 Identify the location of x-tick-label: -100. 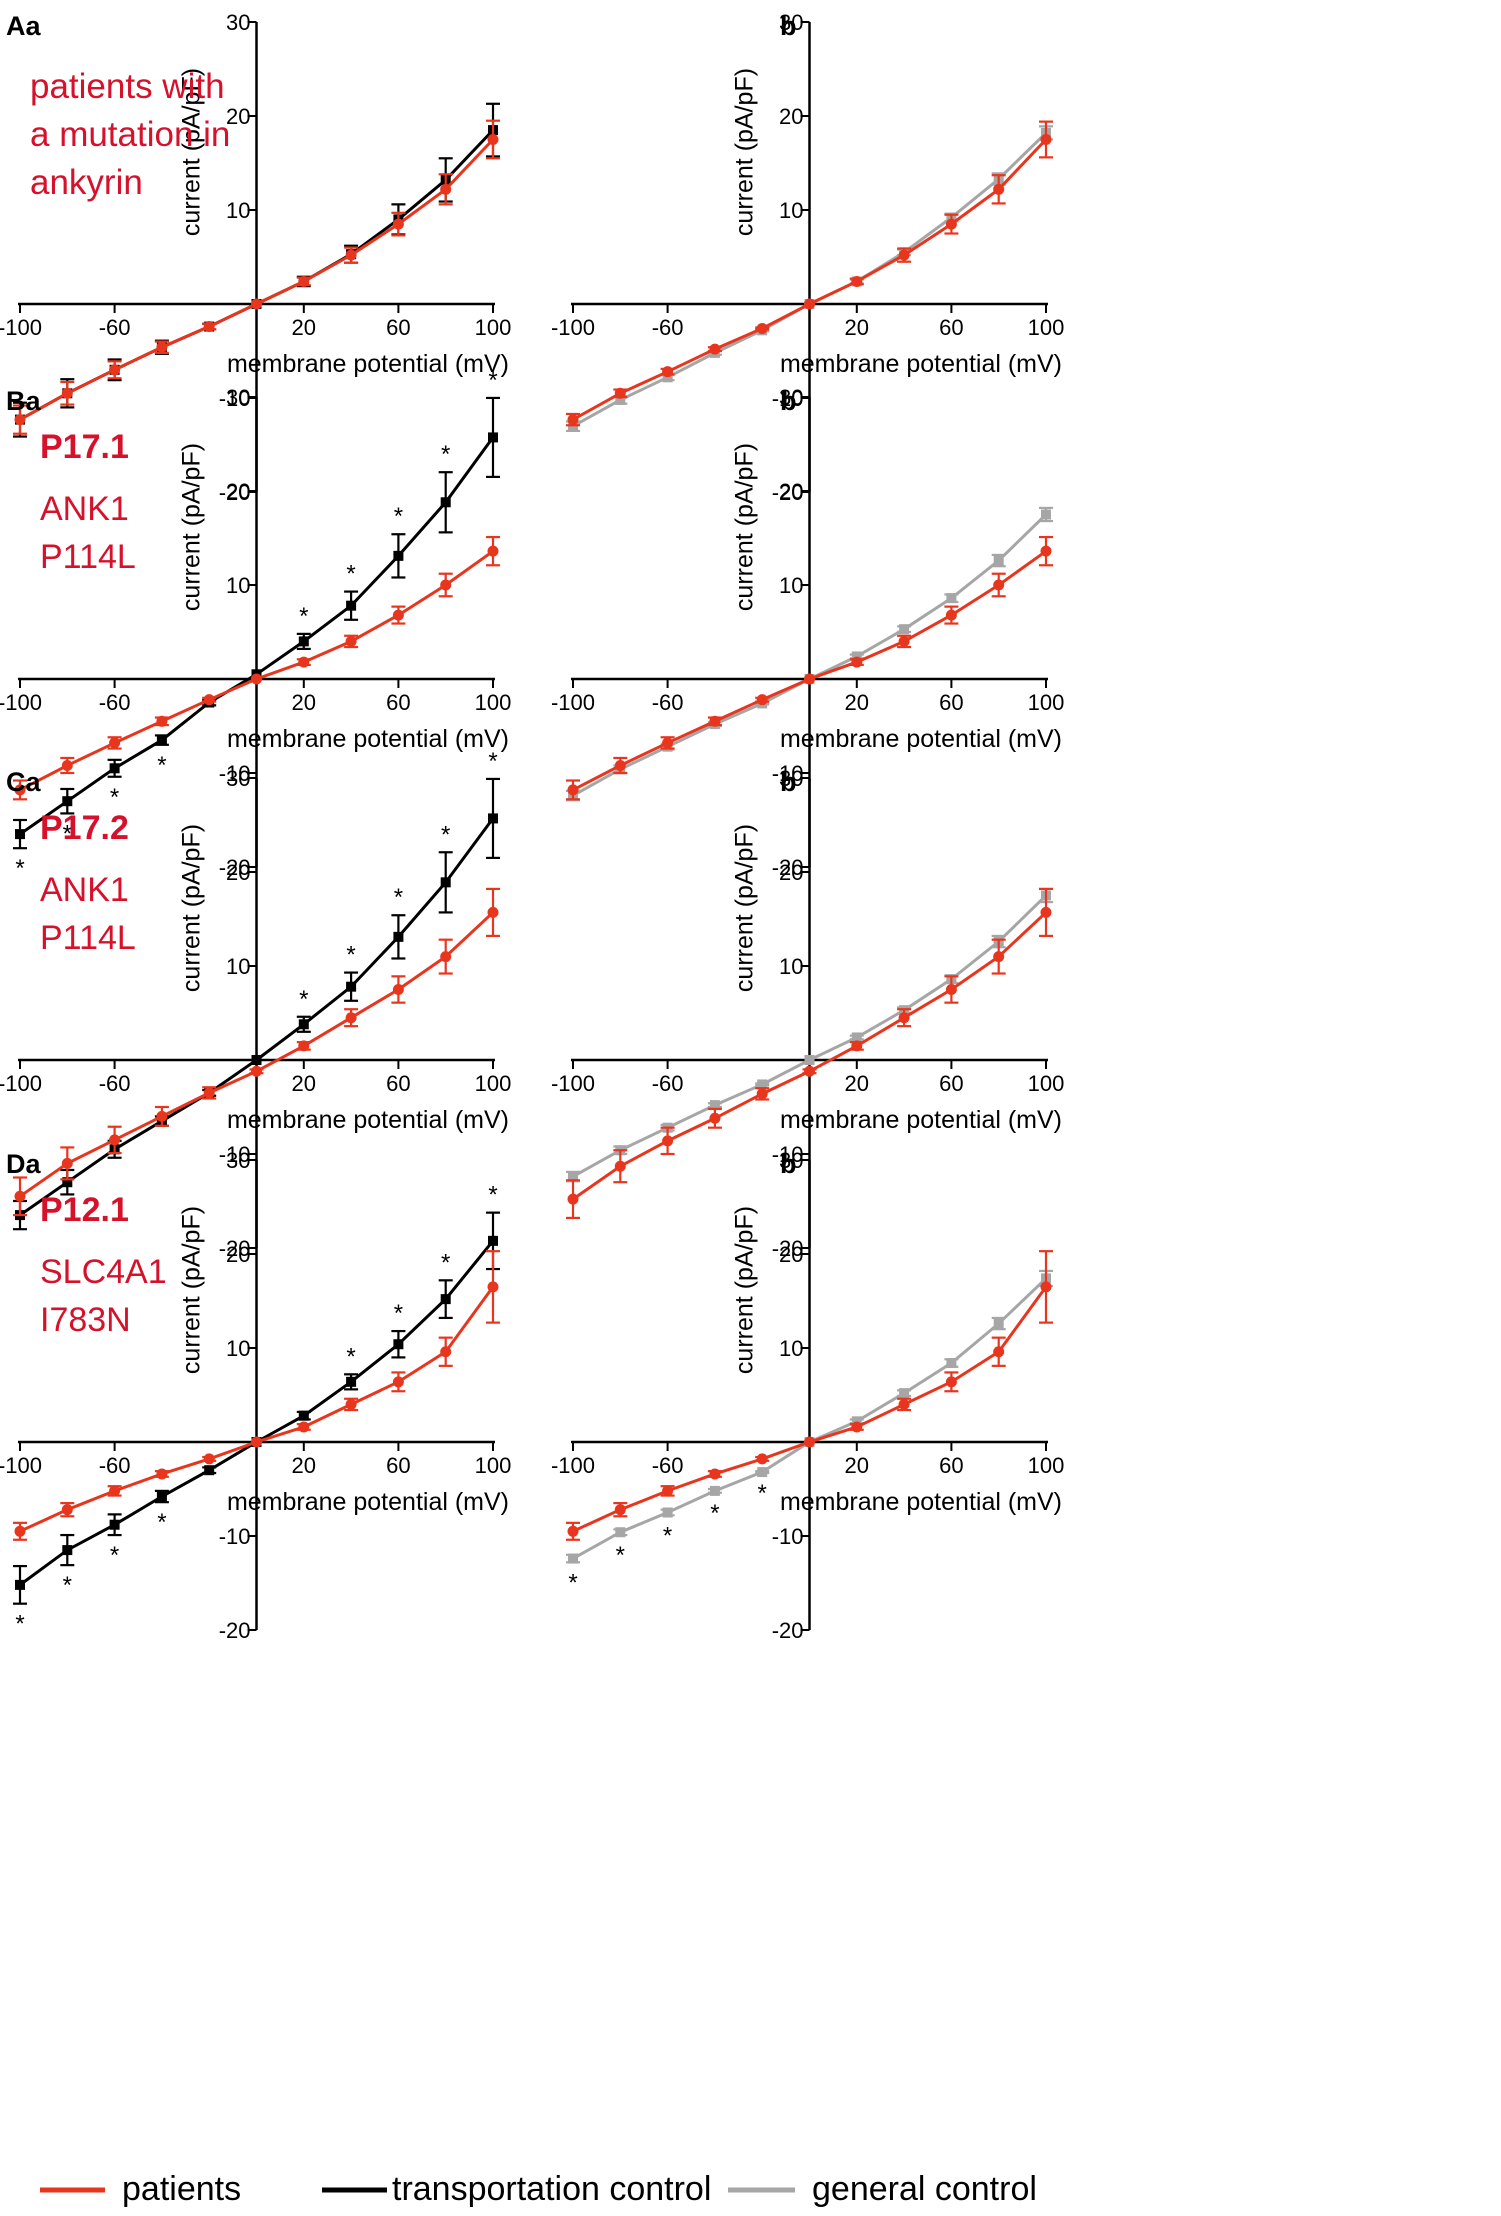
(573, 327).